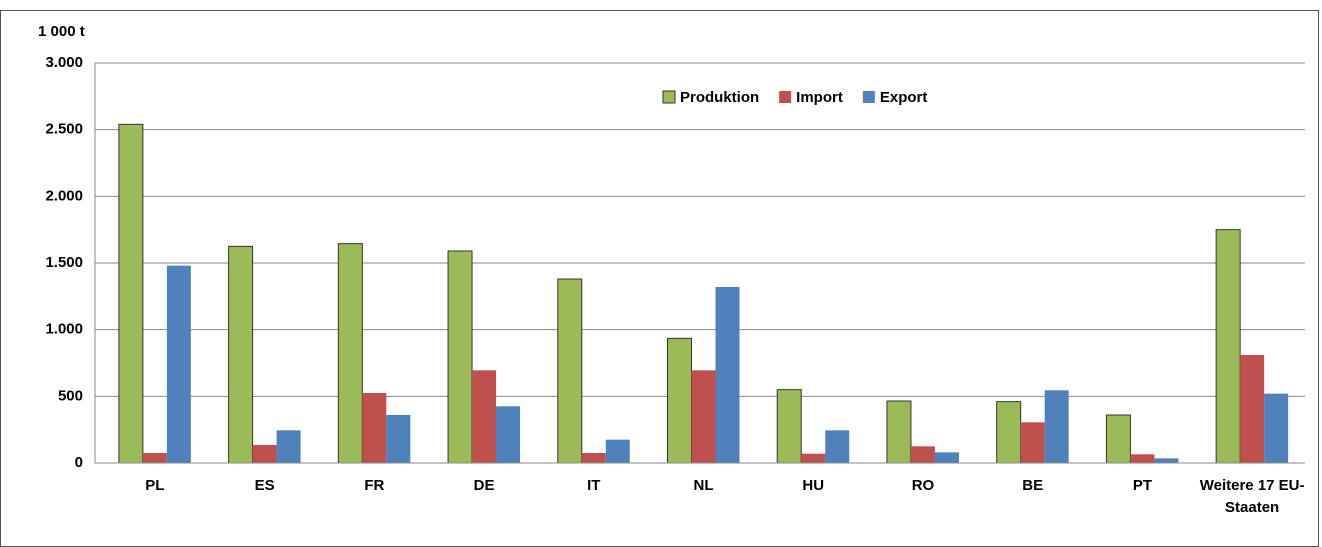 Image resolution: width=1322 pixels, height=547 pixels. I want to click on y-tick-label: 2.500, so click(64, 129).